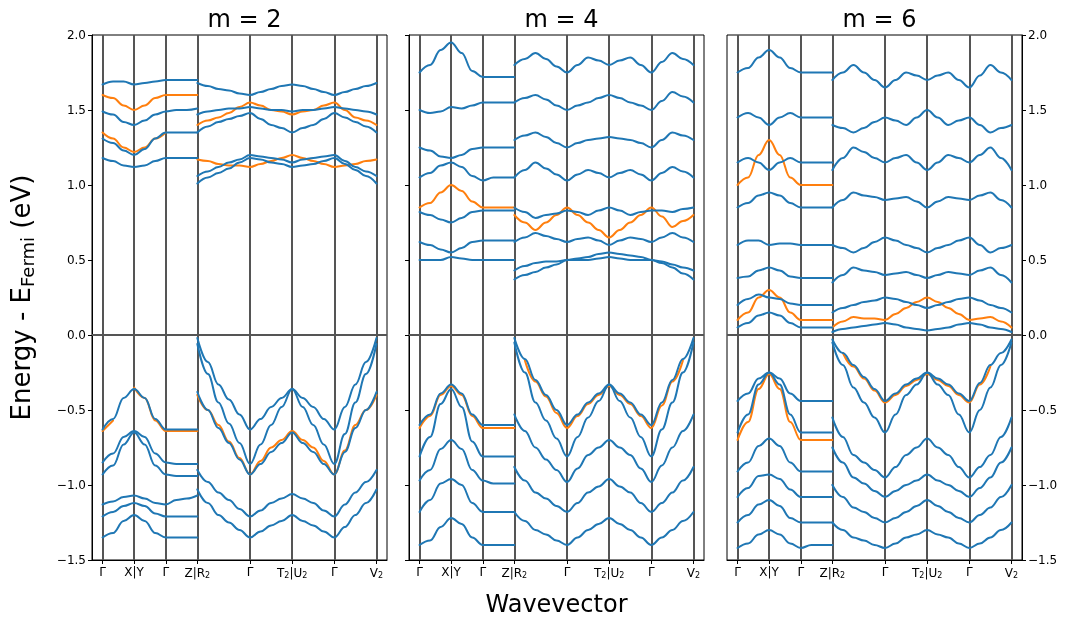 The width and height of the screenshot is (1072, 628). I want to click on chart-title: m = 6, so click(879, 19).